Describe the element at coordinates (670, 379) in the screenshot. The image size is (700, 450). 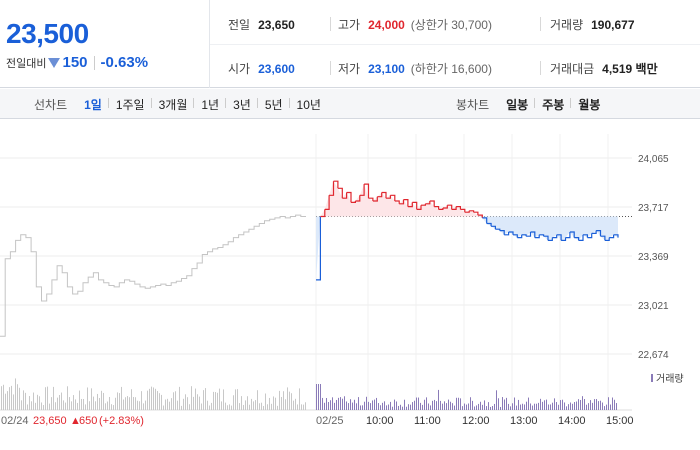
I see `volume-legend-label: 거래량` at that location.